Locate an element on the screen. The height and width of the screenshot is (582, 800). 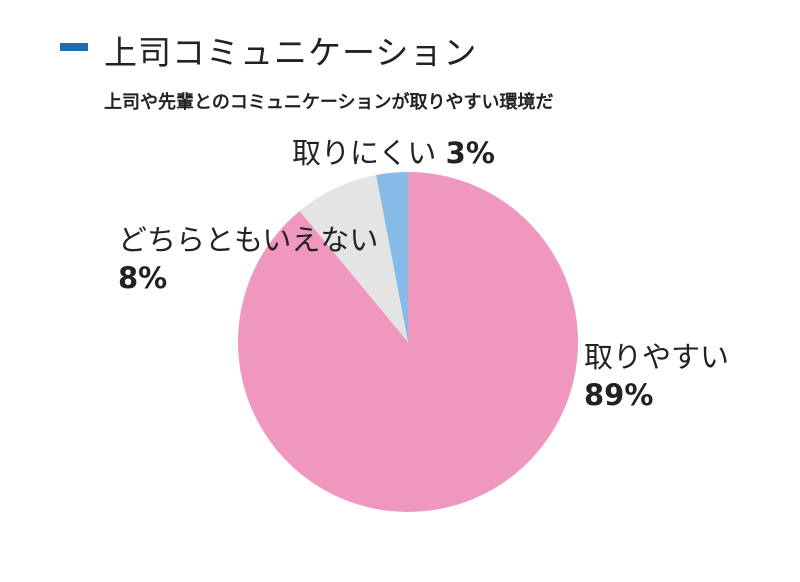
slice-label-text: 取りにくい is located at coordinates (364, 153).